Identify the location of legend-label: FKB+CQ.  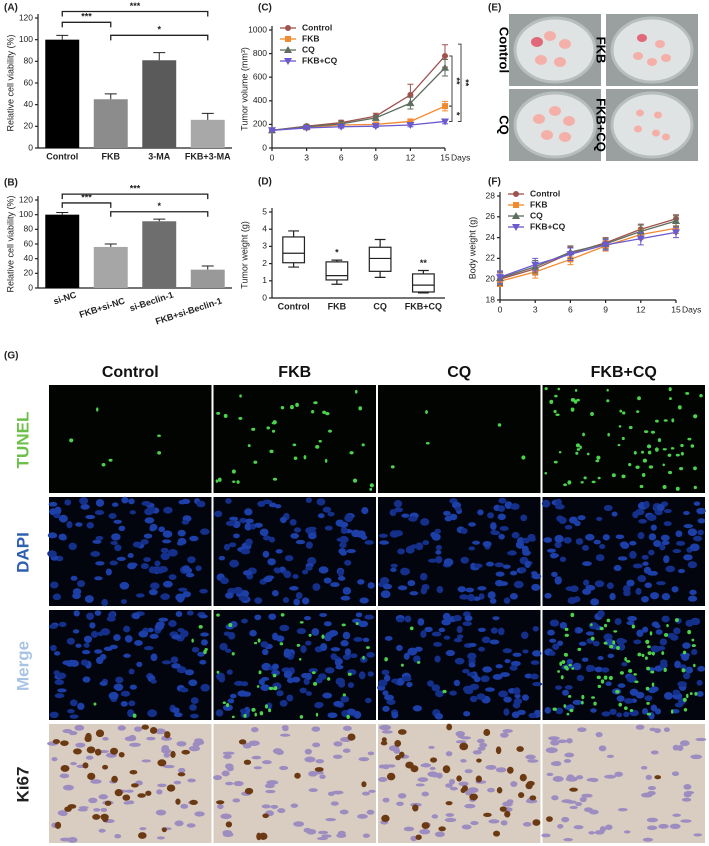
(548, 226).